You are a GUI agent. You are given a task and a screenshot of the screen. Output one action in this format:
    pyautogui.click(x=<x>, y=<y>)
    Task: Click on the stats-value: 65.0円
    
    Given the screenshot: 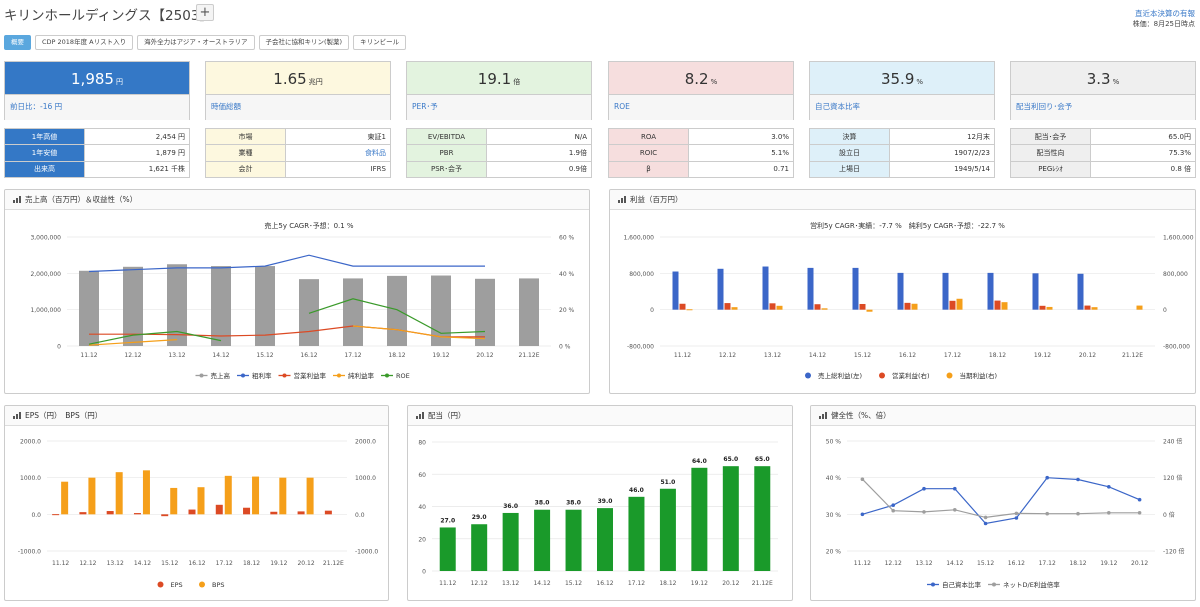 What is the action you would take?
    pyautogui.click(x=1143, y=136)
    